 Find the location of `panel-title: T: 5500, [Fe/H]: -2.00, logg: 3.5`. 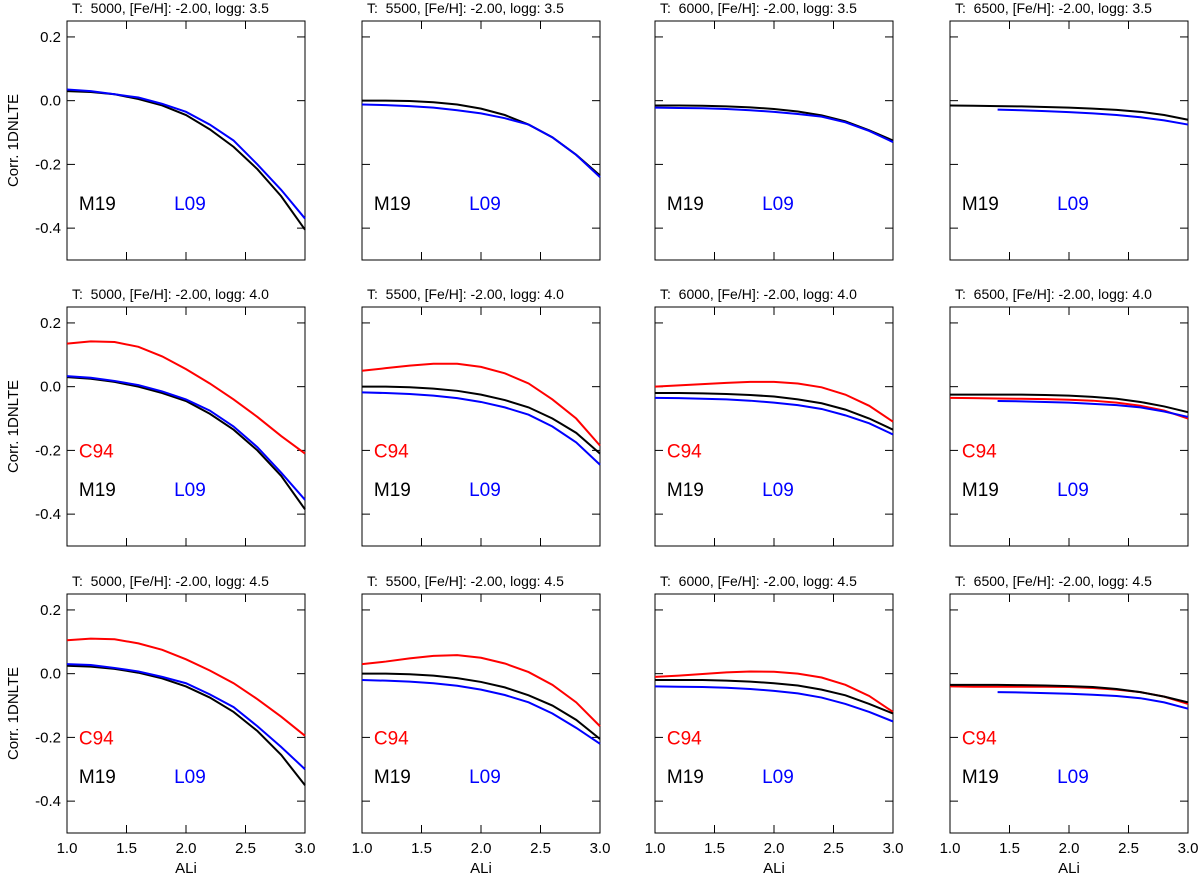

panel-title: T: 5500, [Fe/H]: -2.00, logg: 3.5 is located at coordinates (465, 8).